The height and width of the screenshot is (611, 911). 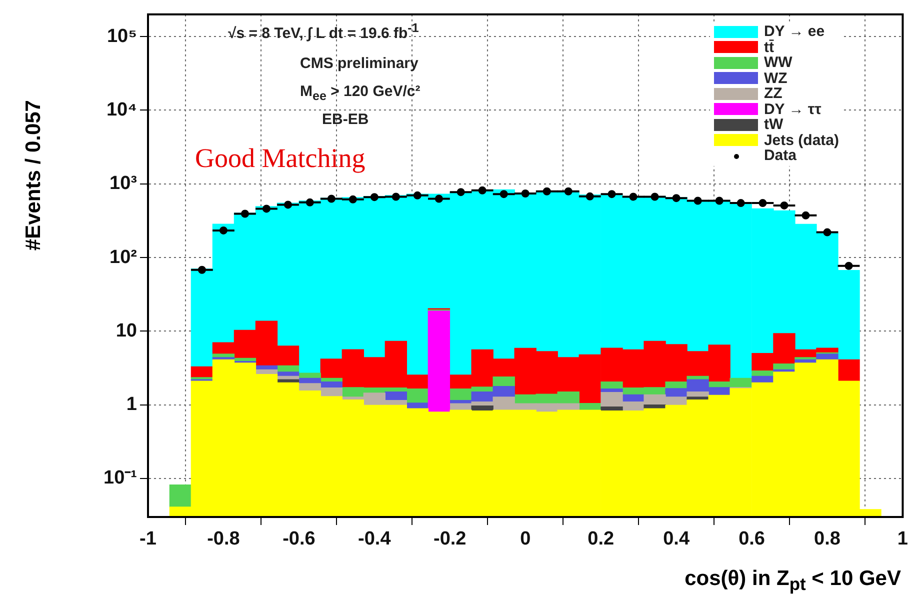 I want to click on y-tick-label: 10⁴, so click(x=121, y=109).